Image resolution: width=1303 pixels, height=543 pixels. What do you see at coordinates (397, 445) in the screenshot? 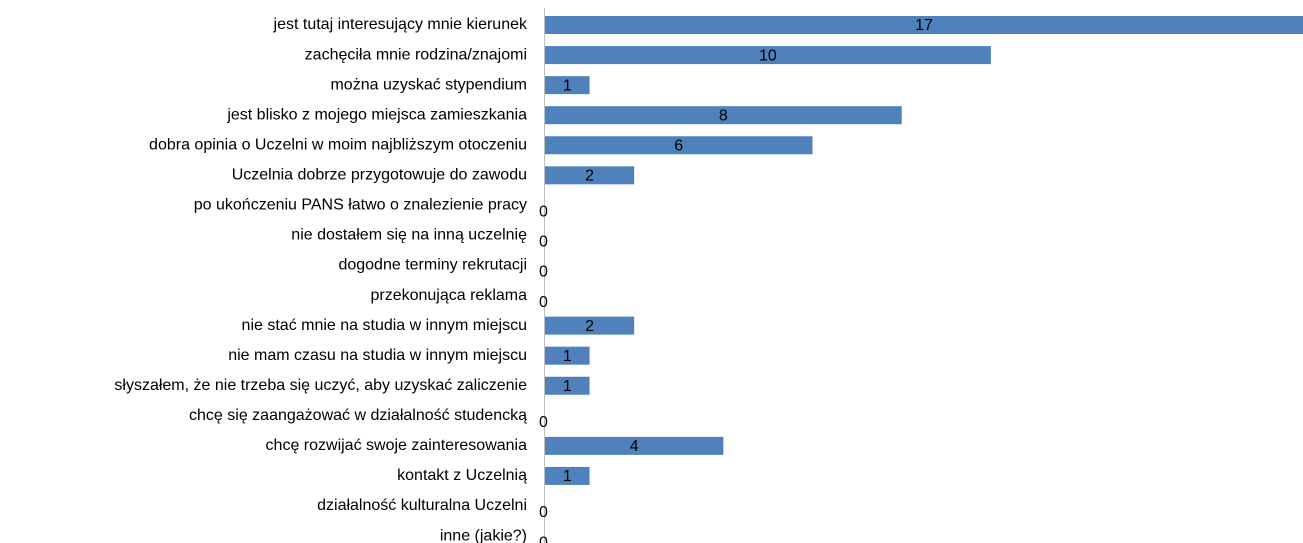
I see `y-tick-label: chcę rozwijać swoje zainteresowania` at bounding box center [397, 445].